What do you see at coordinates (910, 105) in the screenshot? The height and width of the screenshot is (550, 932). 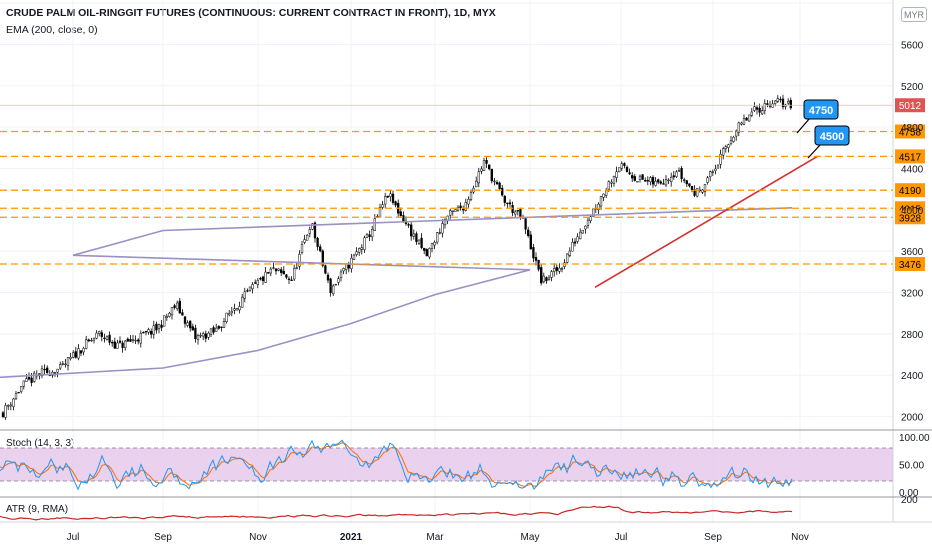 I see `current-price-tag` at bounding box center [910, 105].